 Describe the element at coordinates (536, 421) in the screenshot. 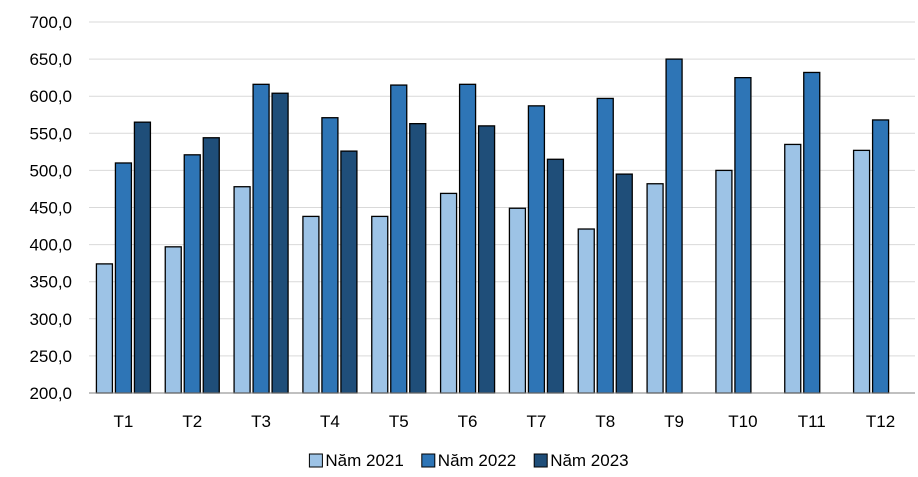

I see `x-tick-label: T7` at that location.